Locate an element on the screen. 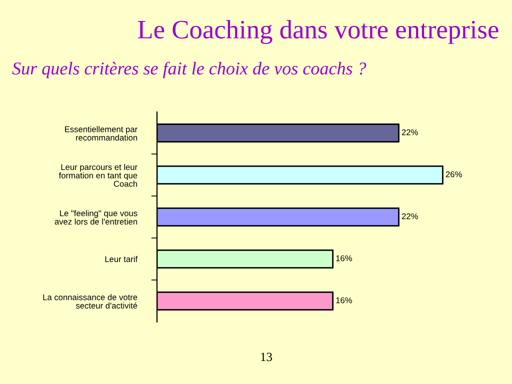  y-tick-label: Le "feeling" que vous avez lors de l'entretien is located at coordinates (96, 217).